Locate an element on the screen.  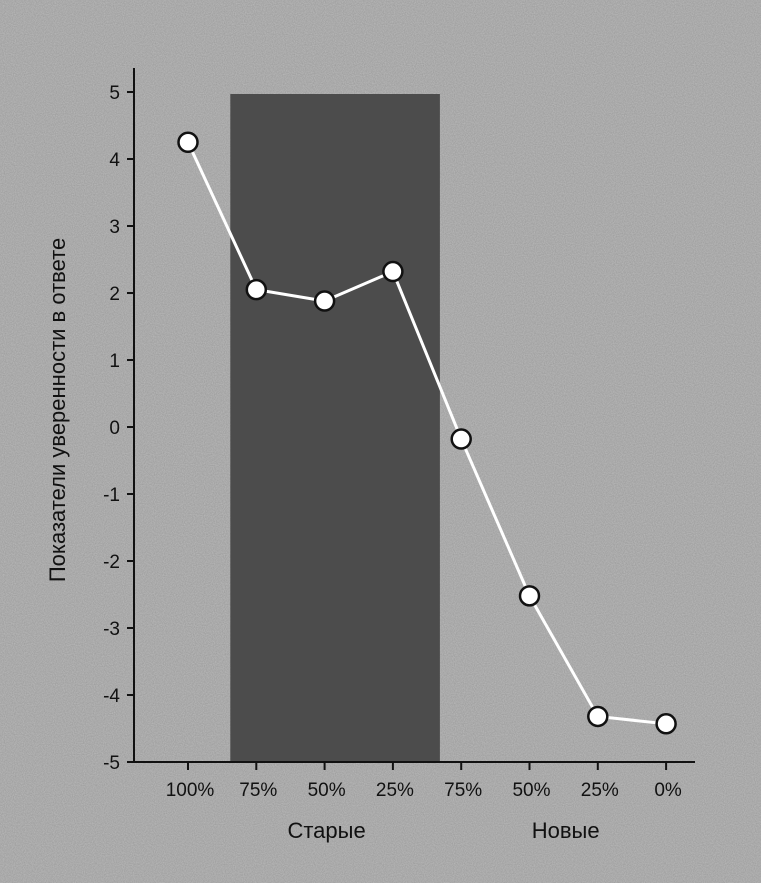
y-axis-title: Показатели уверенности в ответе is located at coordinates (57, 410).